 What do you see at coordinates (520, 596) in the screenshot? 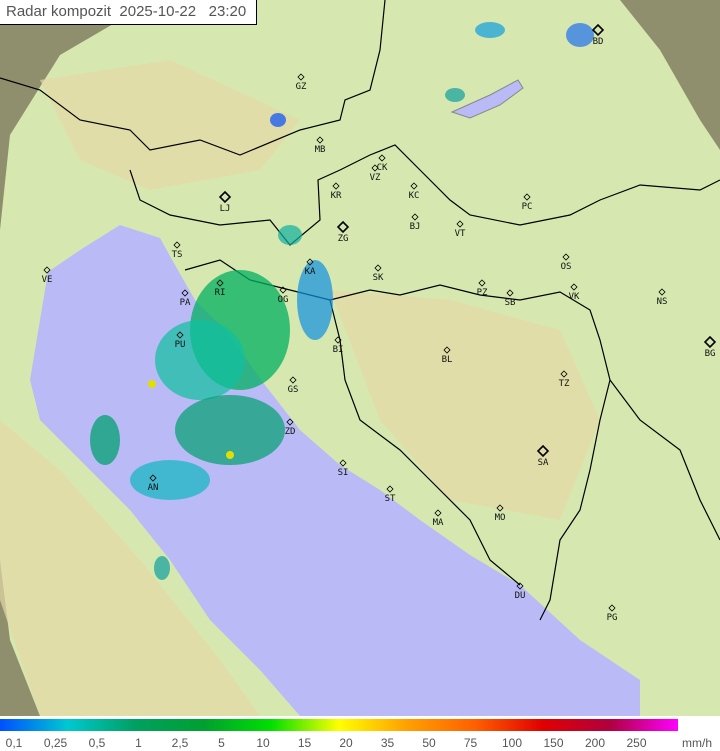
I see `city-label: DU` at bounding box center [520, 596].